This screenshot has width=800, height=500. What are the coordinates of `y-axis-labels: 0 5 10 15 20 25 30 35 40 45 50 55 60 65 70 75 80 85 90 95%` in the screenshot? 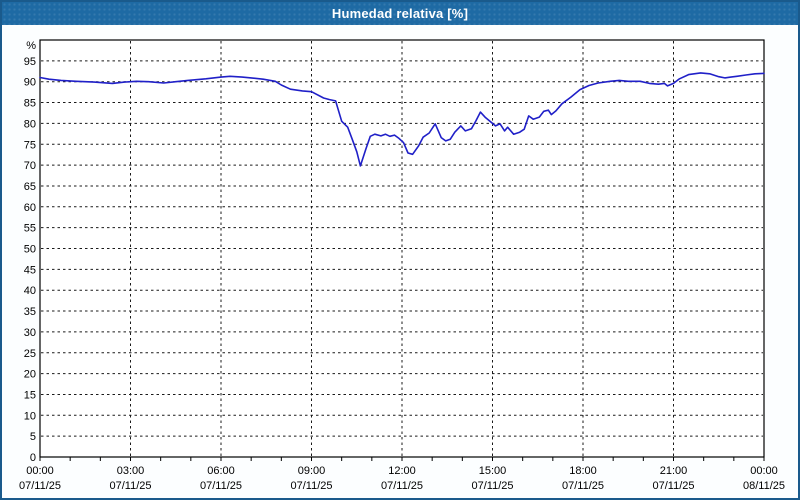 It's located at (30, 252).